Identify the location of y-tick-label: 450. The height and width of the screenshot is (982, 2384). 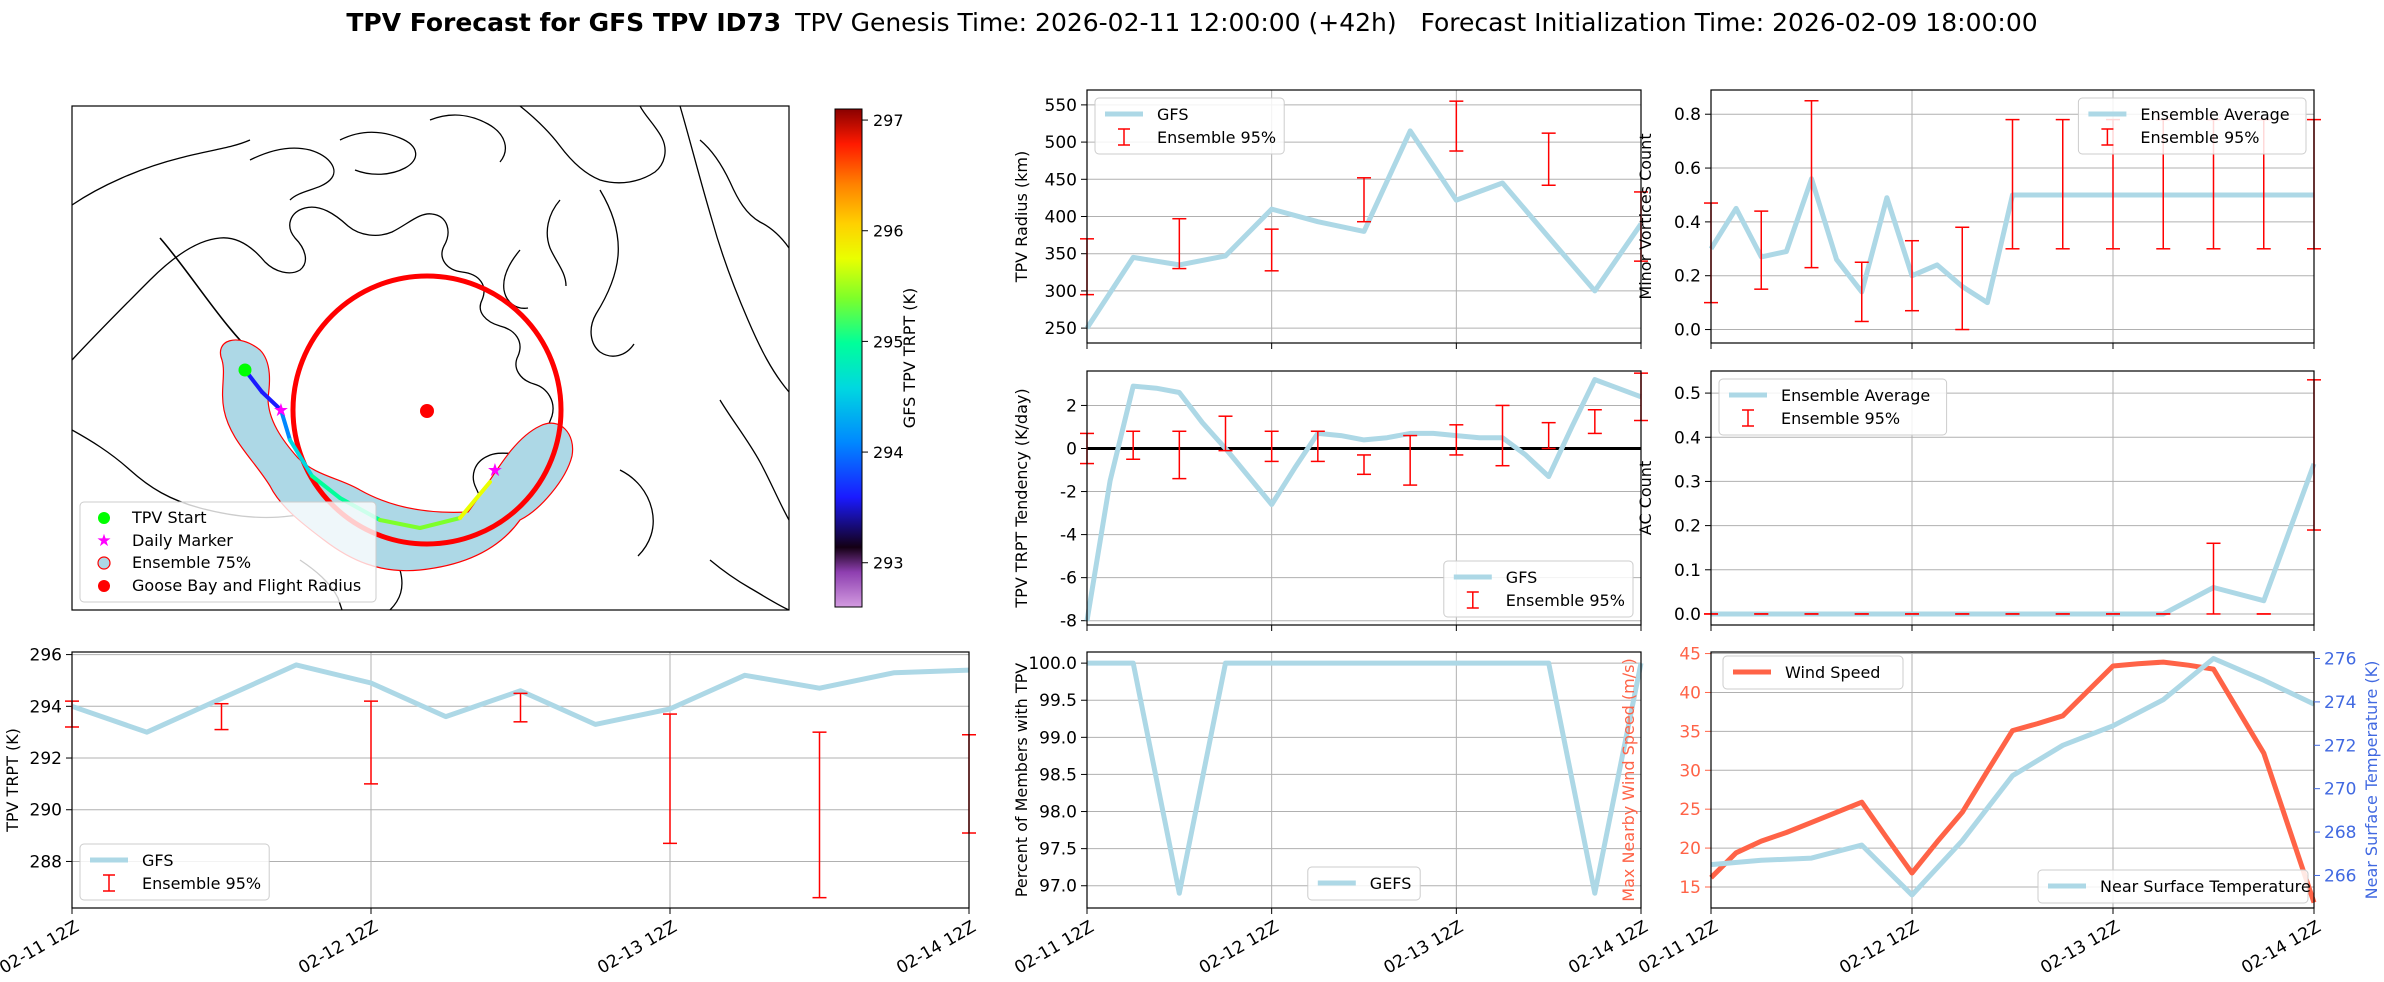
(1061, 180).